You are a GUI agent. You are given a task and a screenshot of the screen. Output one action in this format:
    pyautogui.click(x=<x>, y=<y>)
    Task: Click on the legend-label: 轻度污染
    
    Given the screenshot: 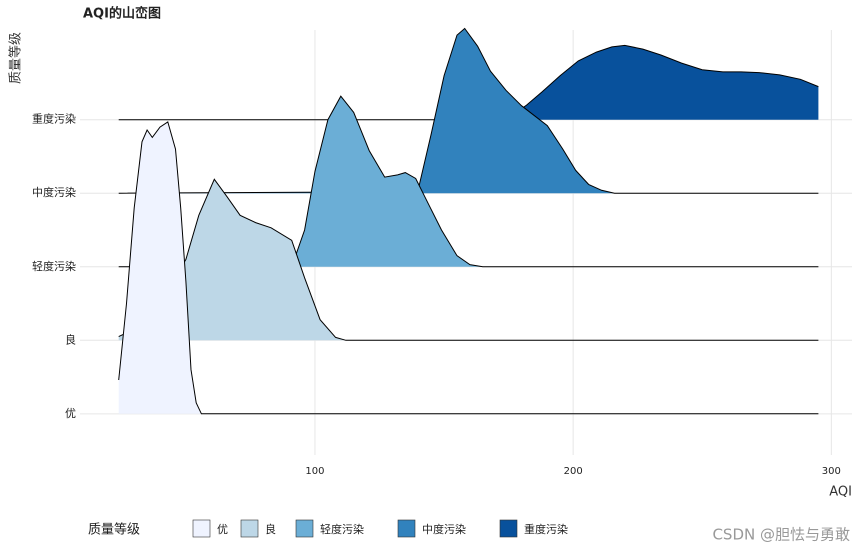 What is the action you would take?
    pyautogui.click(x=342, y=529)
    